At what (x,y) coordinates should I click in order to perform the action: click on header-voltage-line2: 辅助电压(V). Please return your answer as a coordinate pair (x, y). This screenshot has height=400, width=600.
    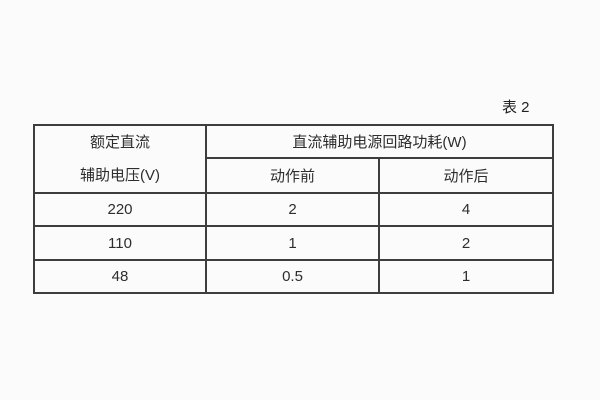
    Looking at the image, I should click on (120, 175).